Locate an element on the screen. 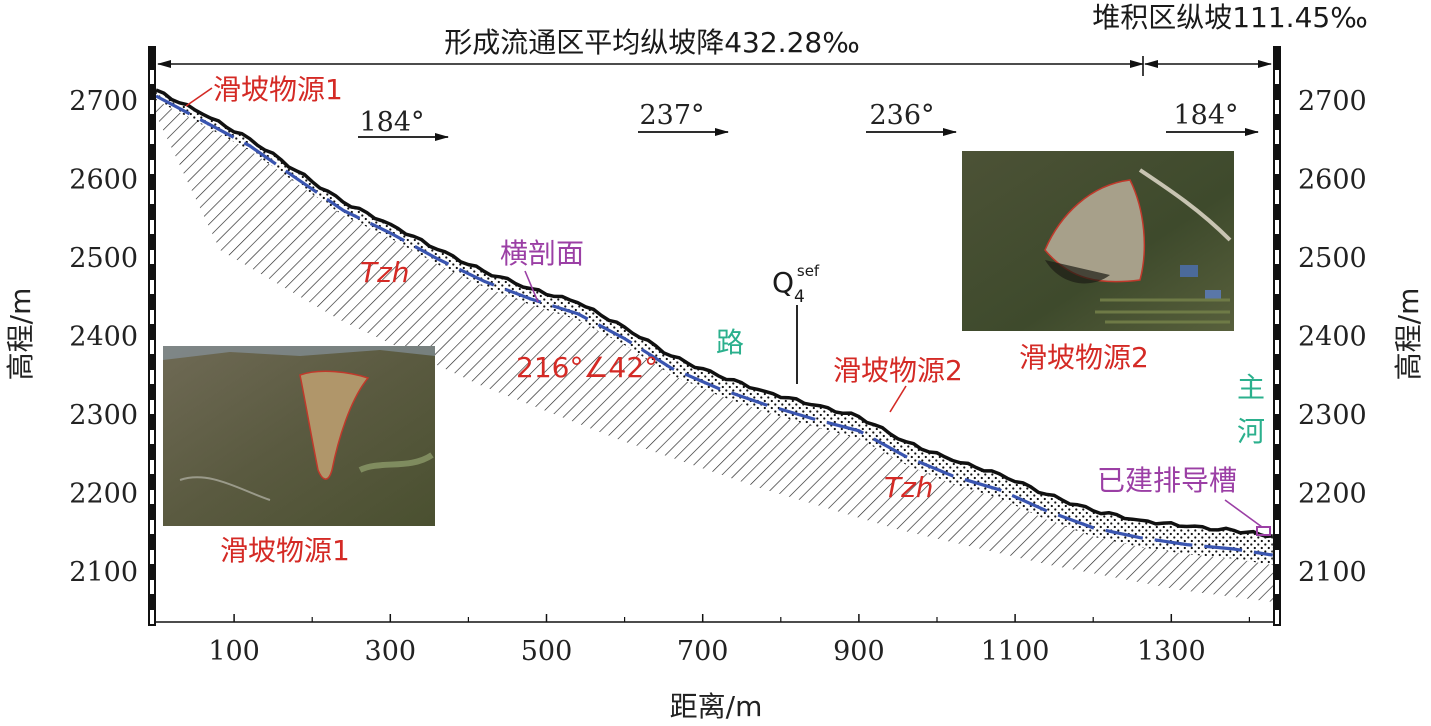 This screenshot has height=726, width=1431. deposition-zone-gradient: 堆积区纵坡111.45‰ is located at coordinates (1230, 17).